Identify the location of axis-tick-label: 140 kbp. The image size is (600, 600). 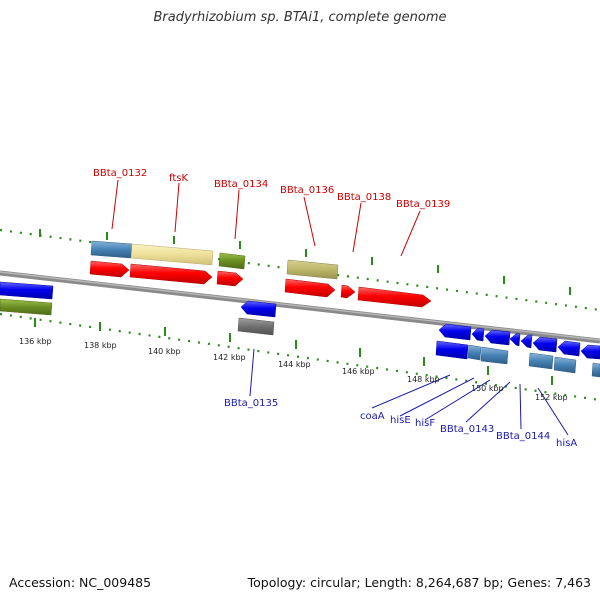
(164, 351).